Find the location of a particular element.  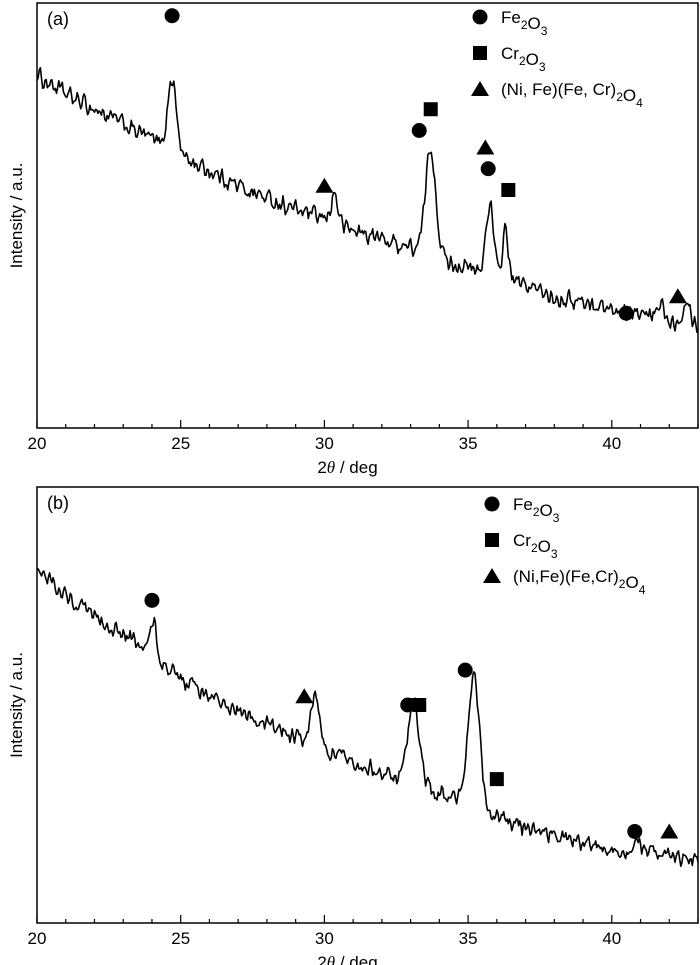

panel-label: (a) is located at coordinates (58, 19).